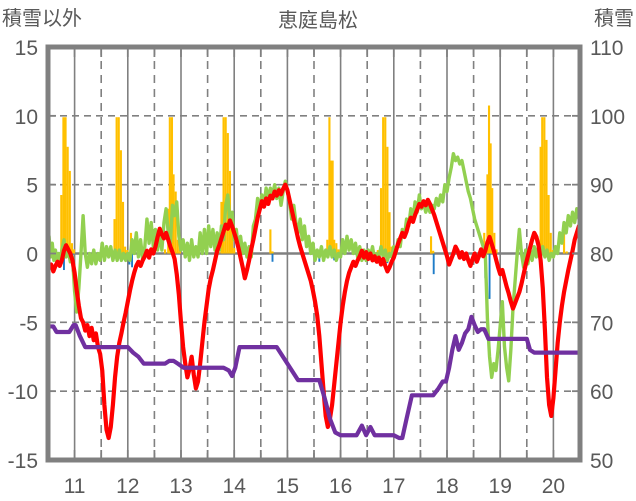 The width and height of the screenshot is (636, 501). Describe the element at coordinates (32, 186) in the screenshot. I see `y-tick-label: 5` at that location.